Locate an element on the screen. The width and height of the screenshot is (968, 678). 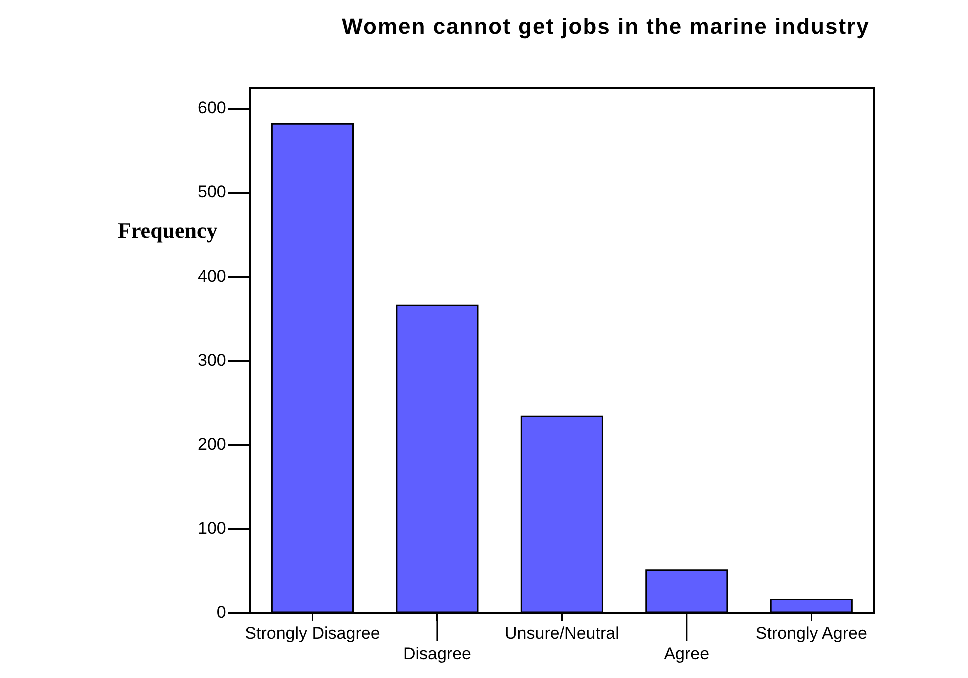
x-tick-label: Disagree is located at coordinates (437, 654).